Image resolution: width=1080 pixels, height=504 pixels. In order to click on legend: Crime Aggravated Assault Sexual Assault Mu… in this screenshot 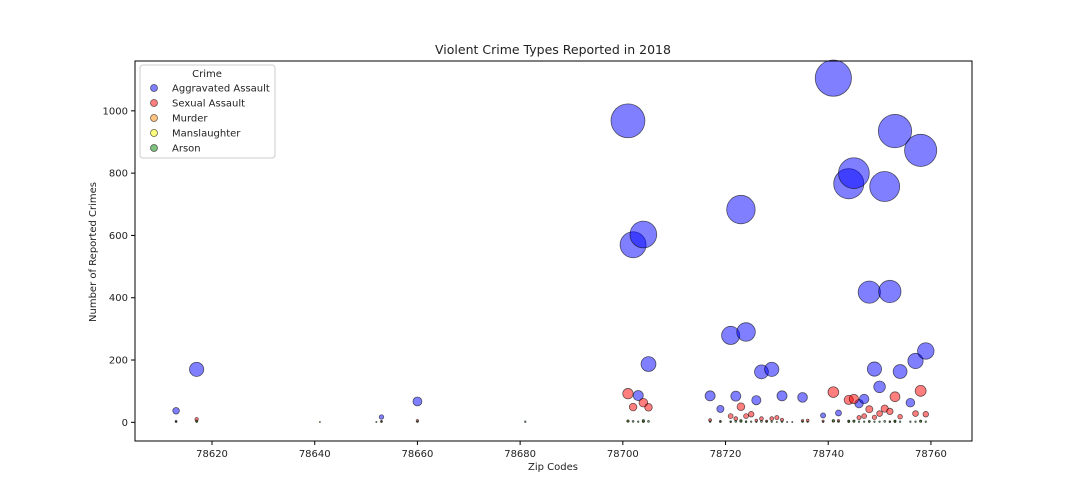, I will do `click(207, 111)`.